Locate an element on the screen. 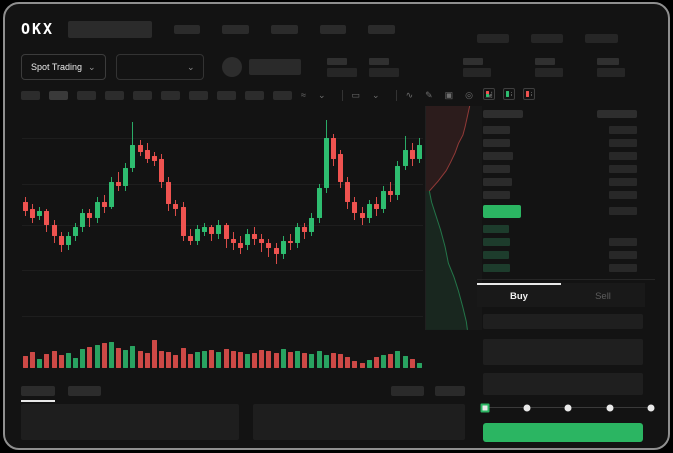 The height and width of the screenshot is (453, 673). okx-logo: OKX is located at coordinates (38, 29).